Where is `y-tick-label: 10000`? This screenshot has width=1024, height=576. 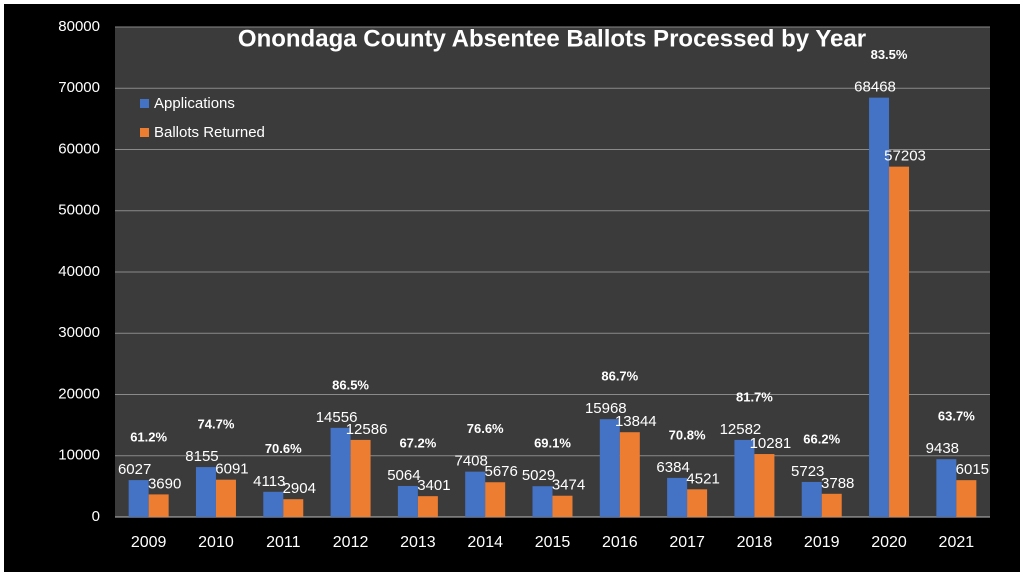
y-tick-label: 10000 is located at coordinates (79, 455).